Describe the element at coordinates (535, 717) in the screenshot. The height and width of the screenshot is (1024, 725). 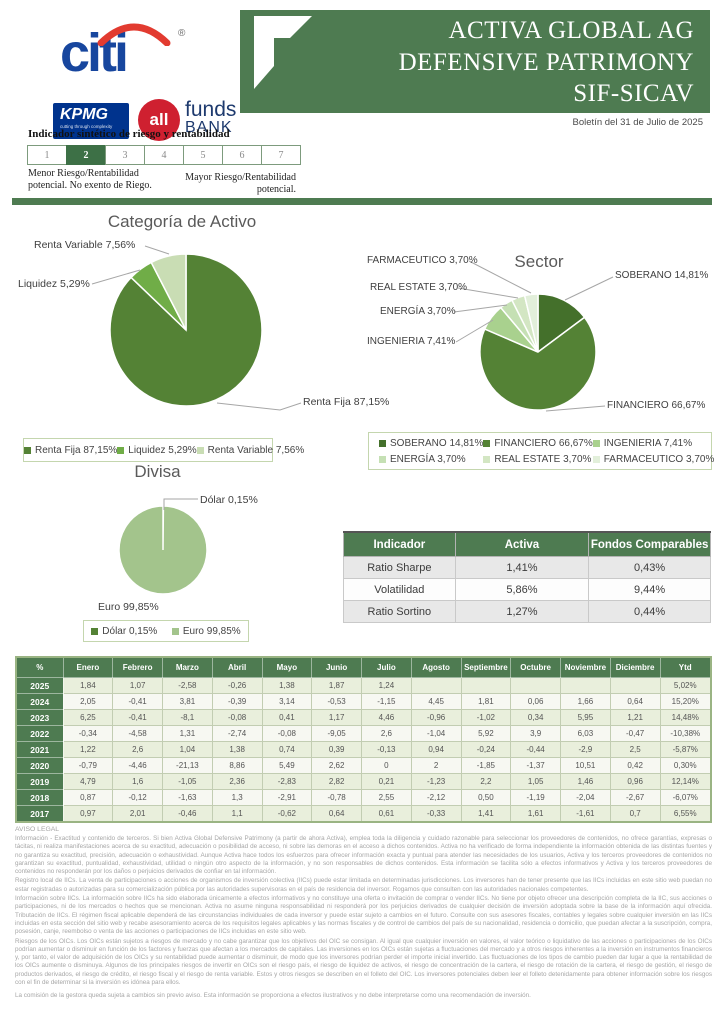
I see `monthly-value-cell: 0,34` at that location.